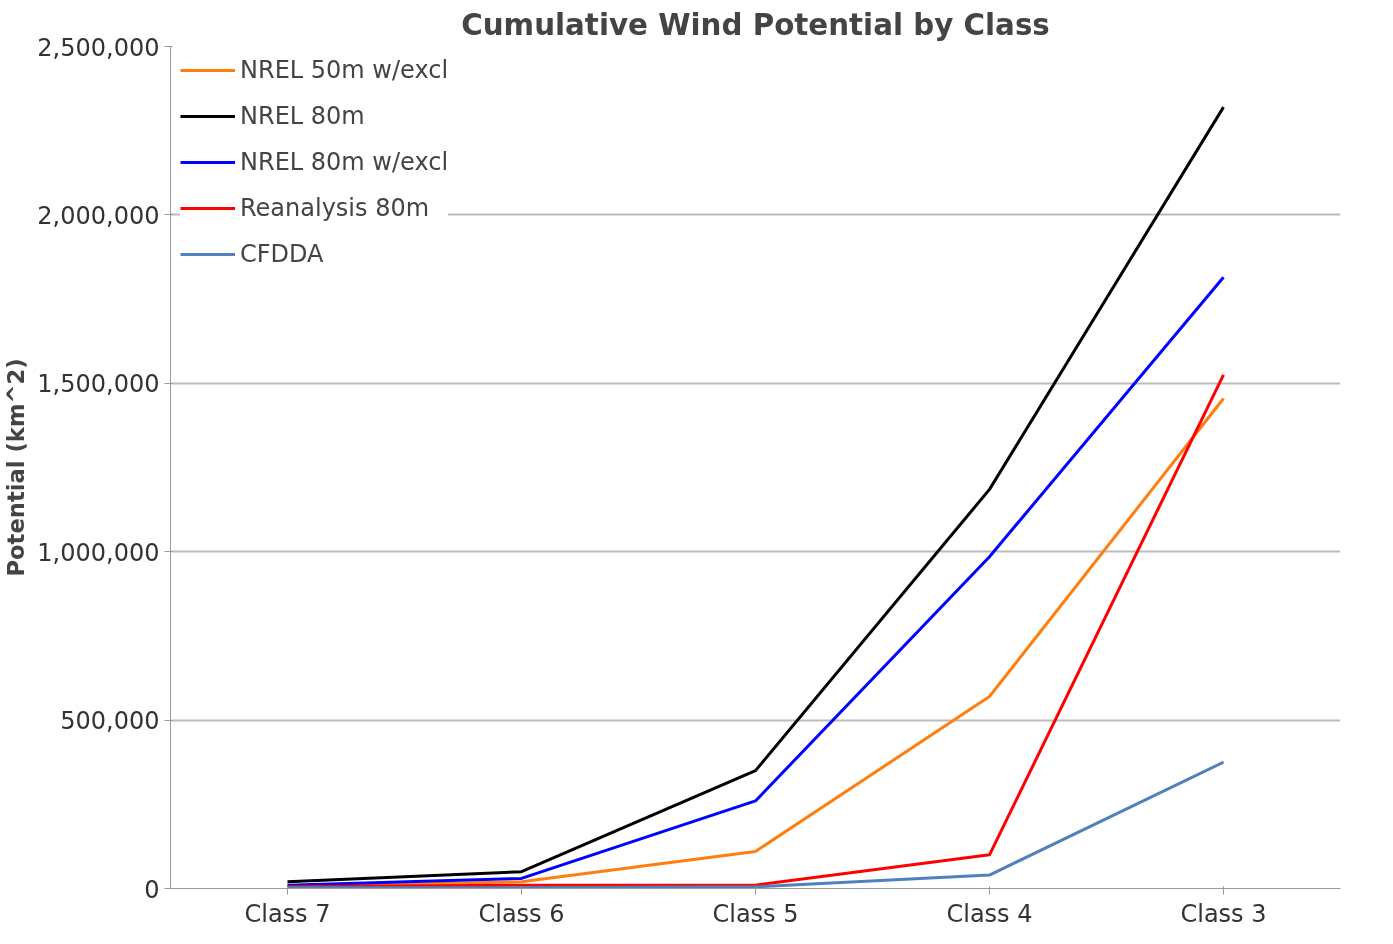 This screenshot has width=1393, height=944. Describe the element at coordinates (1223, 913) in the screenshot. I see `x-tick-label: Class 3` at that location.